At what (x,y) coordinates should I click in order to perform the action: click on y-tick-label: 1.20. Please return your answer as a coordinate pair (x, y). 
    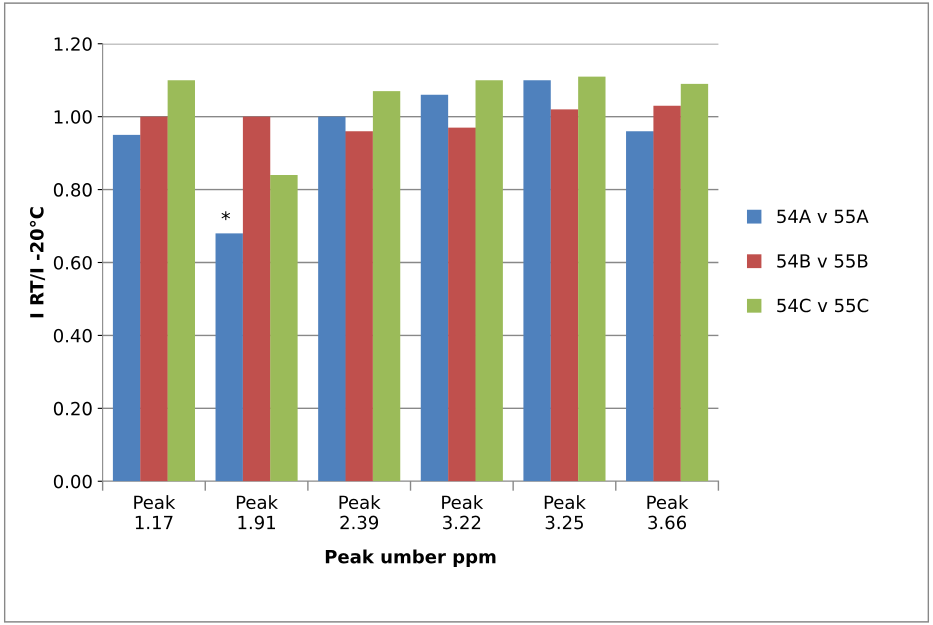
    Looking at the image, I should click on (73, 44).